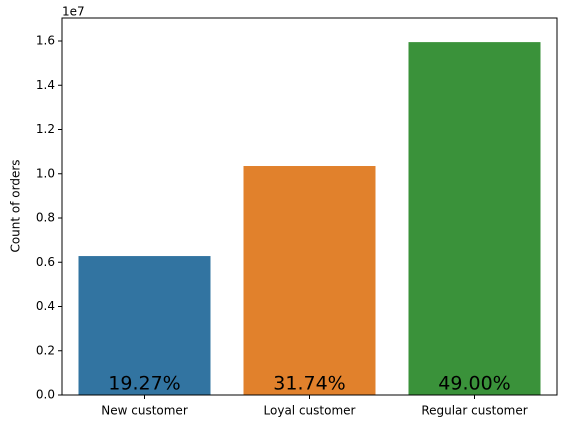  What do you see at coordinates (45, 173) in the screenshot?
I see `y-tick-label: 1.0` at bounding box center [45, 173].